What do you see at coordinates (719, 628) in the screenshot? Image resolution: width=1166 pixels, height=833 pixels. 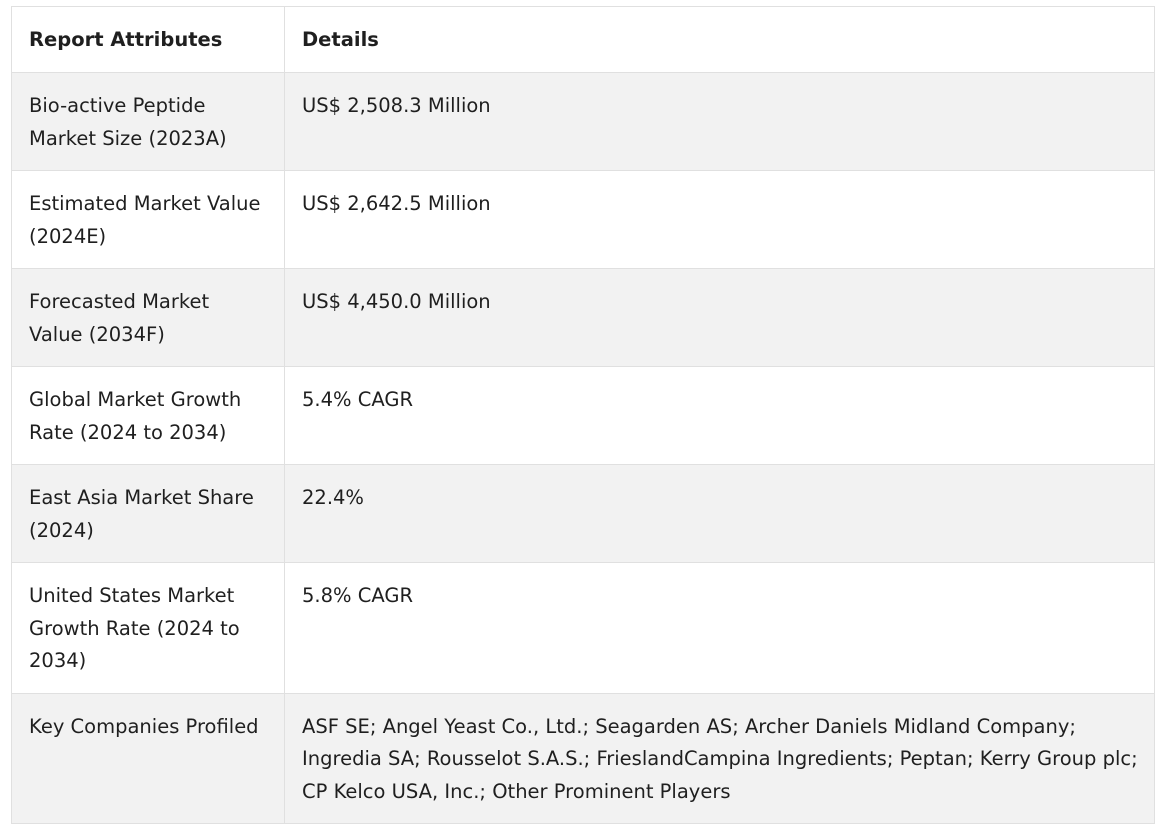 I see `details-cell: 5.8% CAGR` at bounding box center [719, 628].